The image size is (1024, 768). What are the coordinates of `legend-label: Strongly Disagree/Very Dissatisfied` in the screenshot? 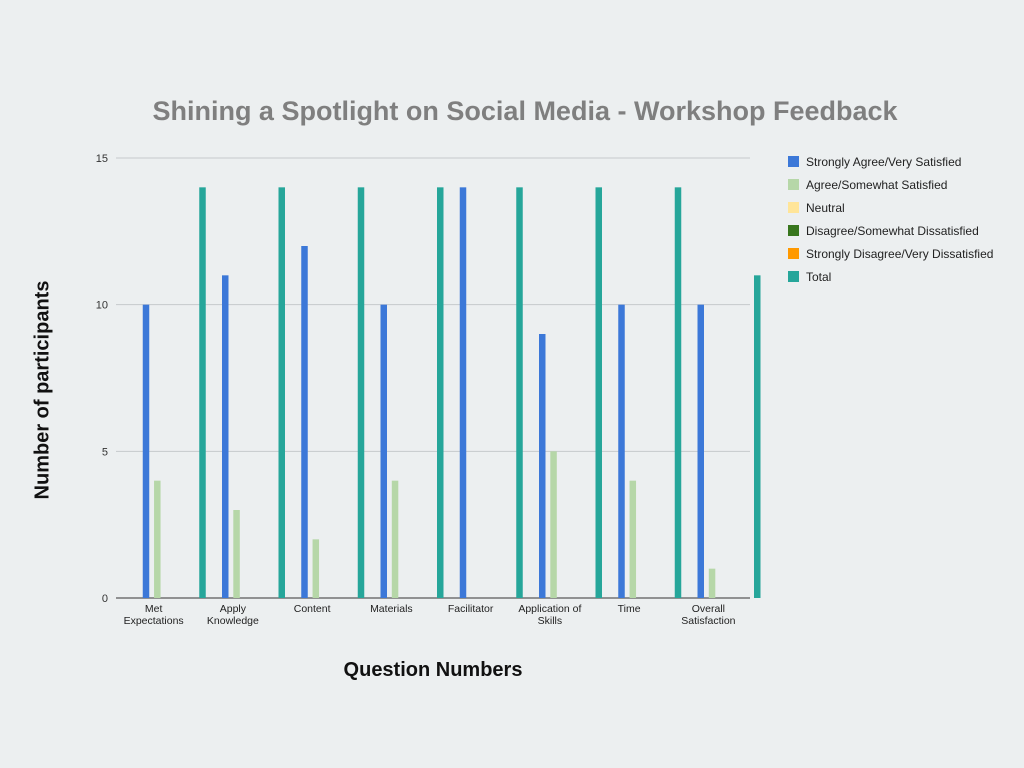 It's located at (900, 253).